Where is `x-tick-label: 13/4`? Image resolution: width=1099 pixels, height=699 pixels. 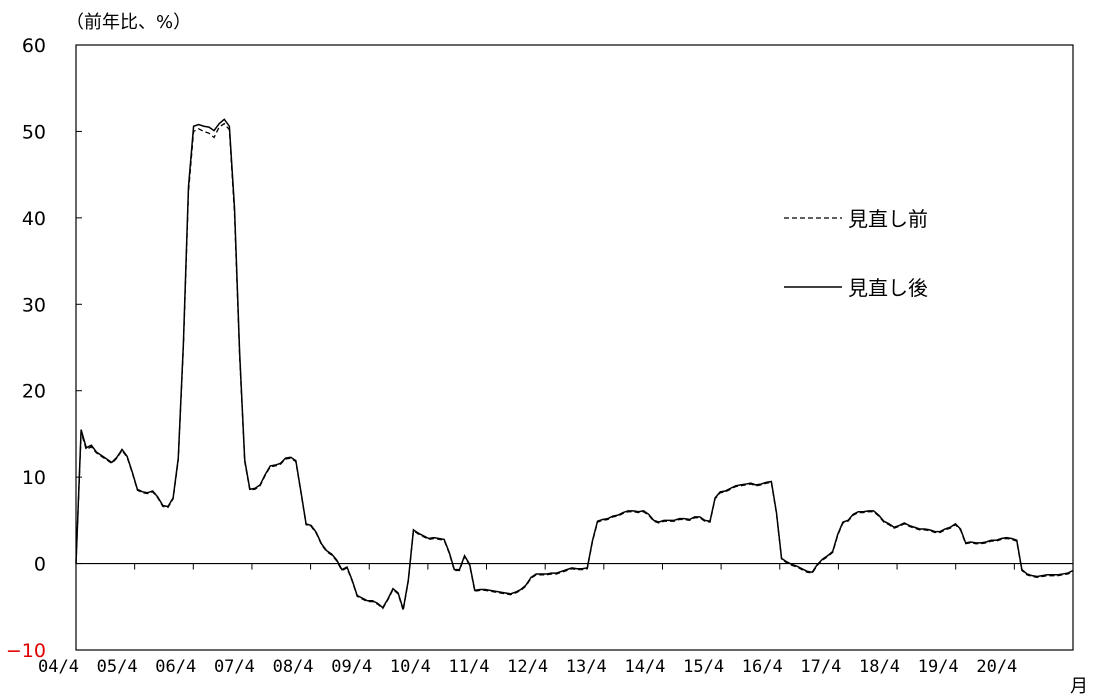
x-tick-label: 13/4 is located at coordinates (586, 667).